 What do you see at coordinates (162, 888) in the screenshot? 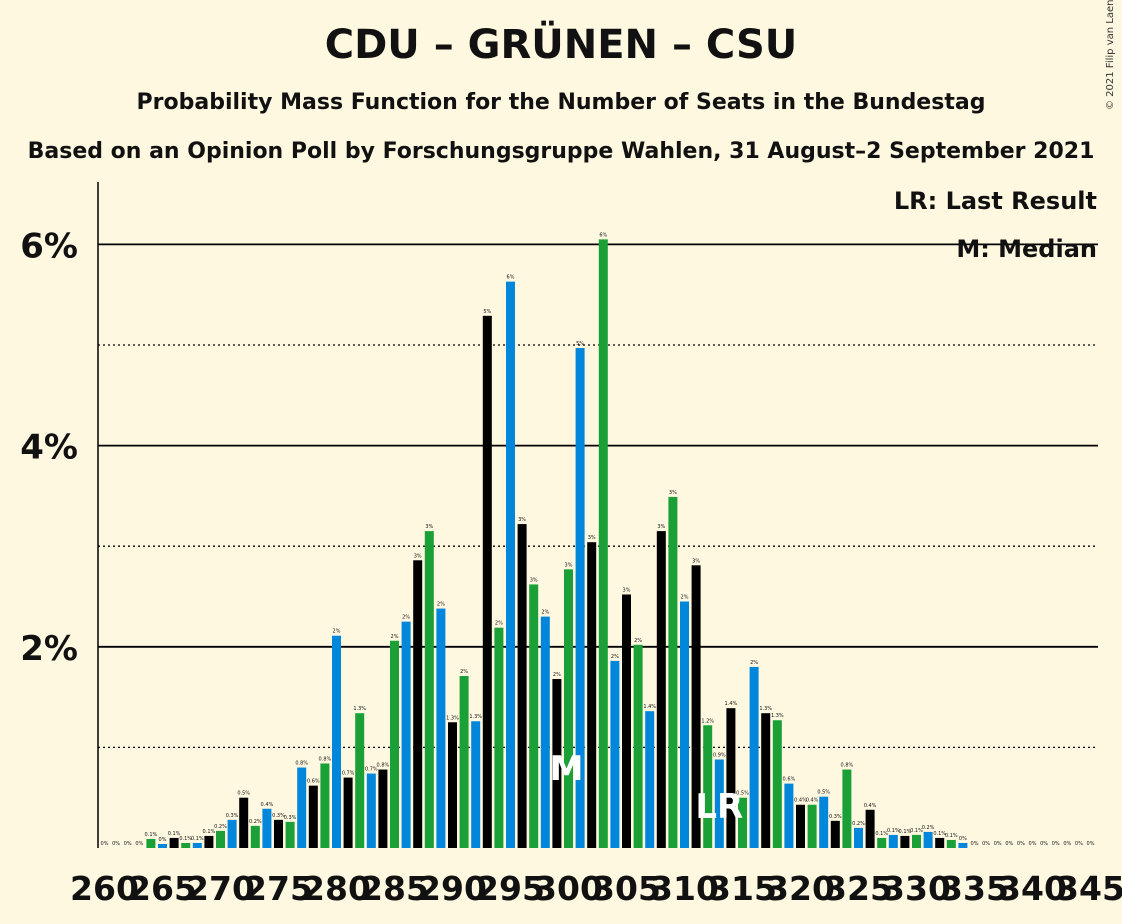
I see `x-tick-label: 265` at bounding box center [162, 888].